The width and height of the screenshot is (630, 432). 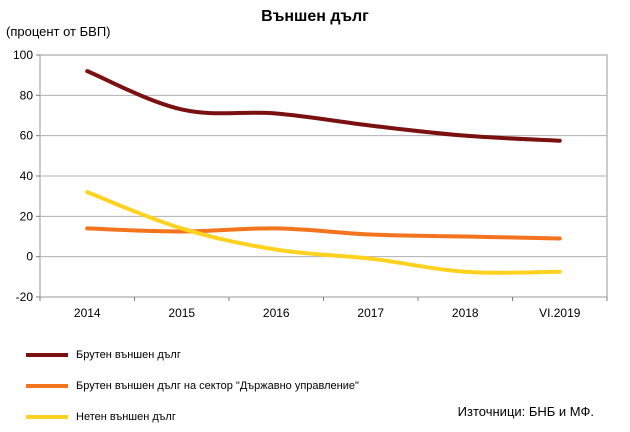 I want to click on legend-swatch-net-debt, so click(x=47, y=417).